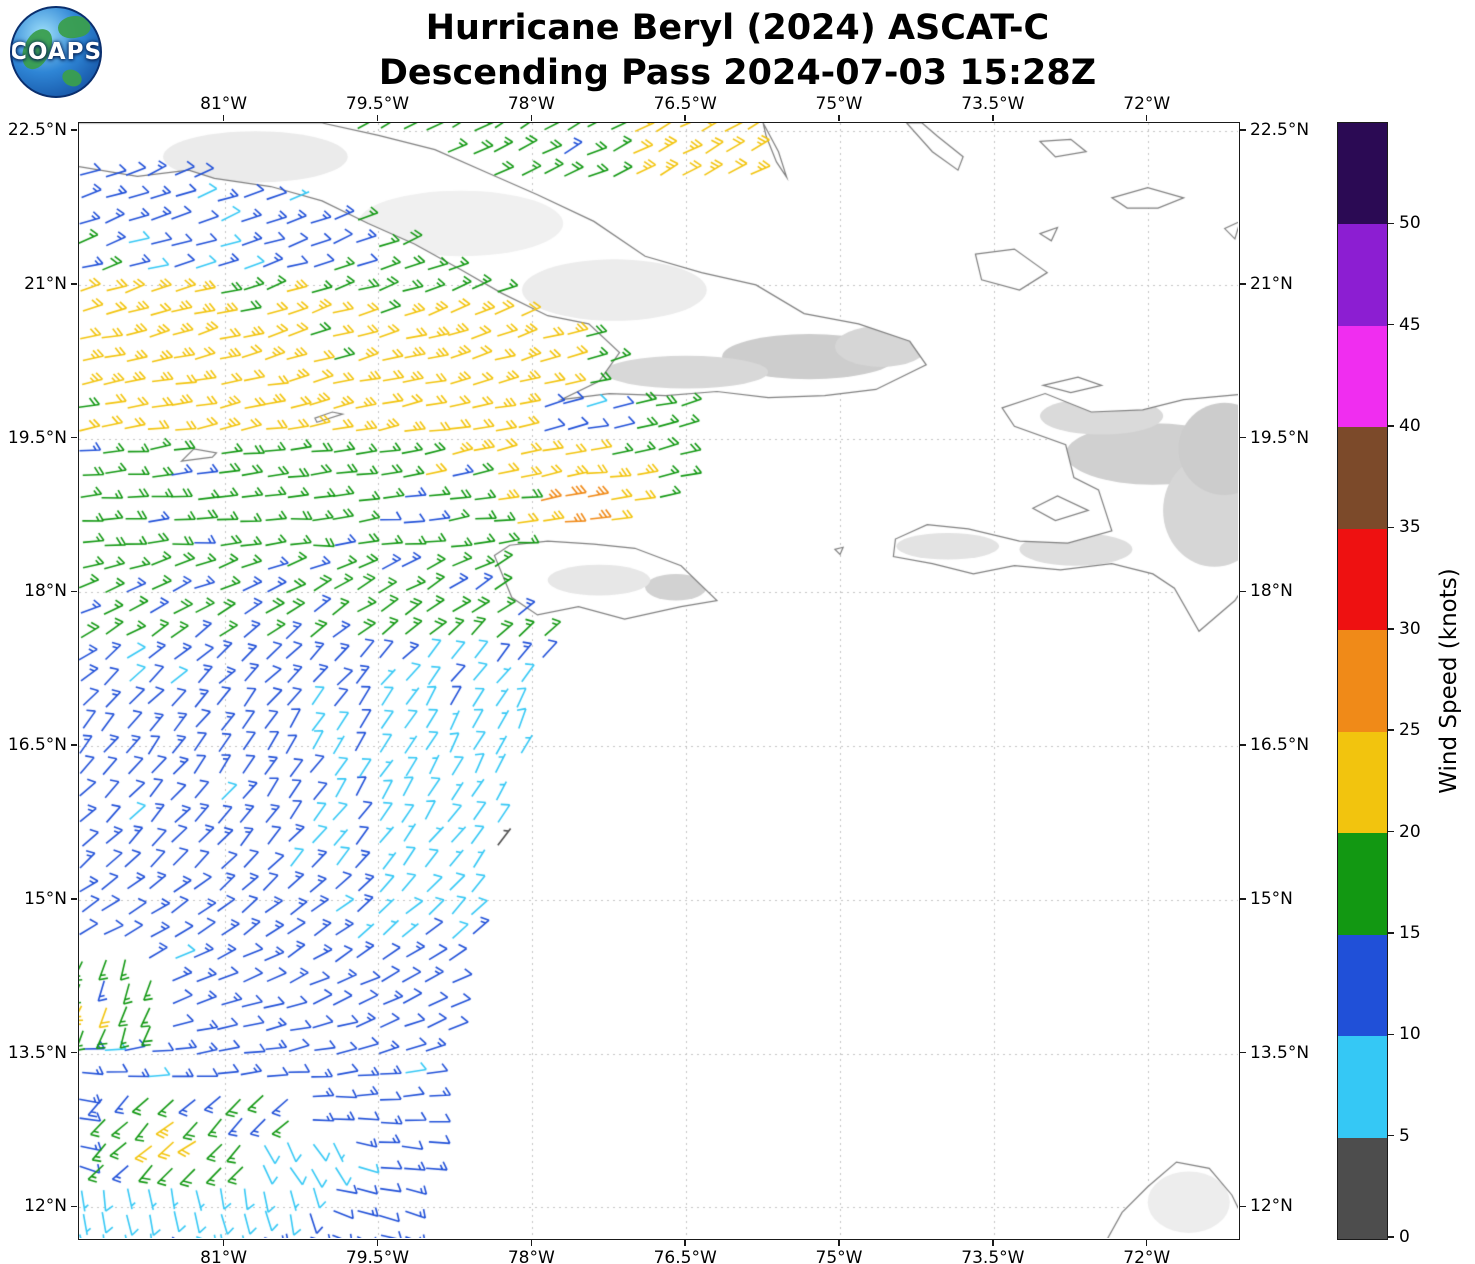  What do you see at coordinates (1410, 223) in the screenshot?
I see `colorbar-tick-label: 50` at bounding box center [1410, 223].